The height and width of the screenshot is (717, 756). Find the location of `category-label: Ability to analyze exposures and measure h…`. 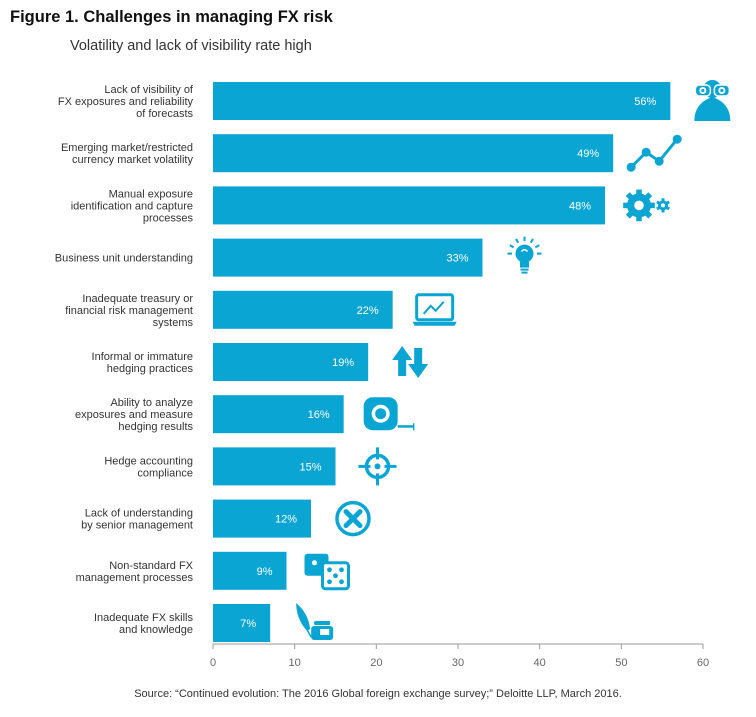

category-label: Ability to analyze exposures and measure h… is located at coordinates (134, 415).